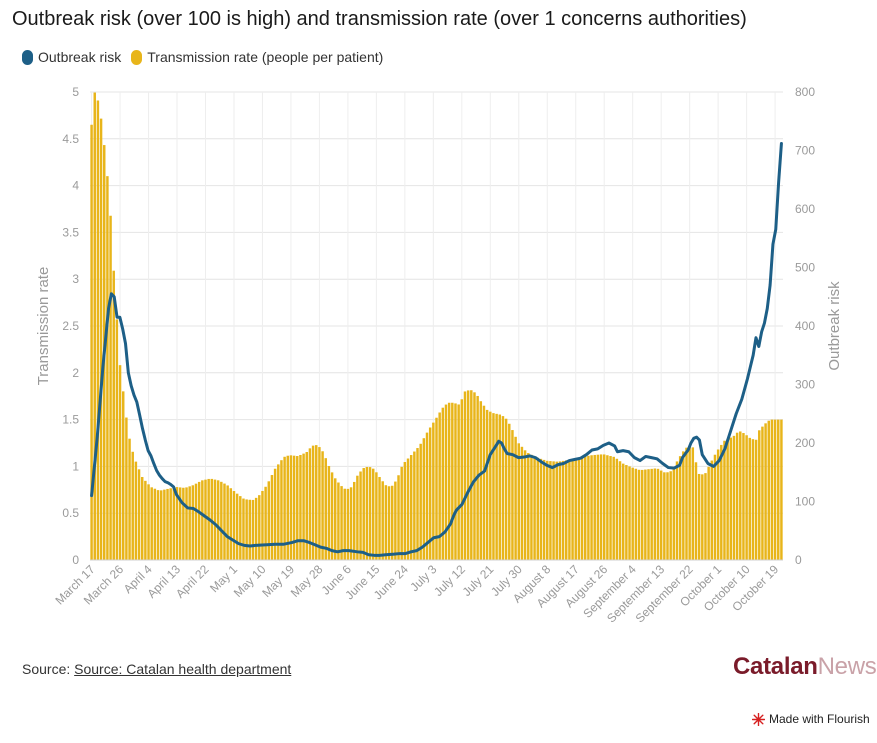  Describe the element at coordinates (70, 513) in the screenshot. I see `y-left-tick-label: 0.5` at that location.